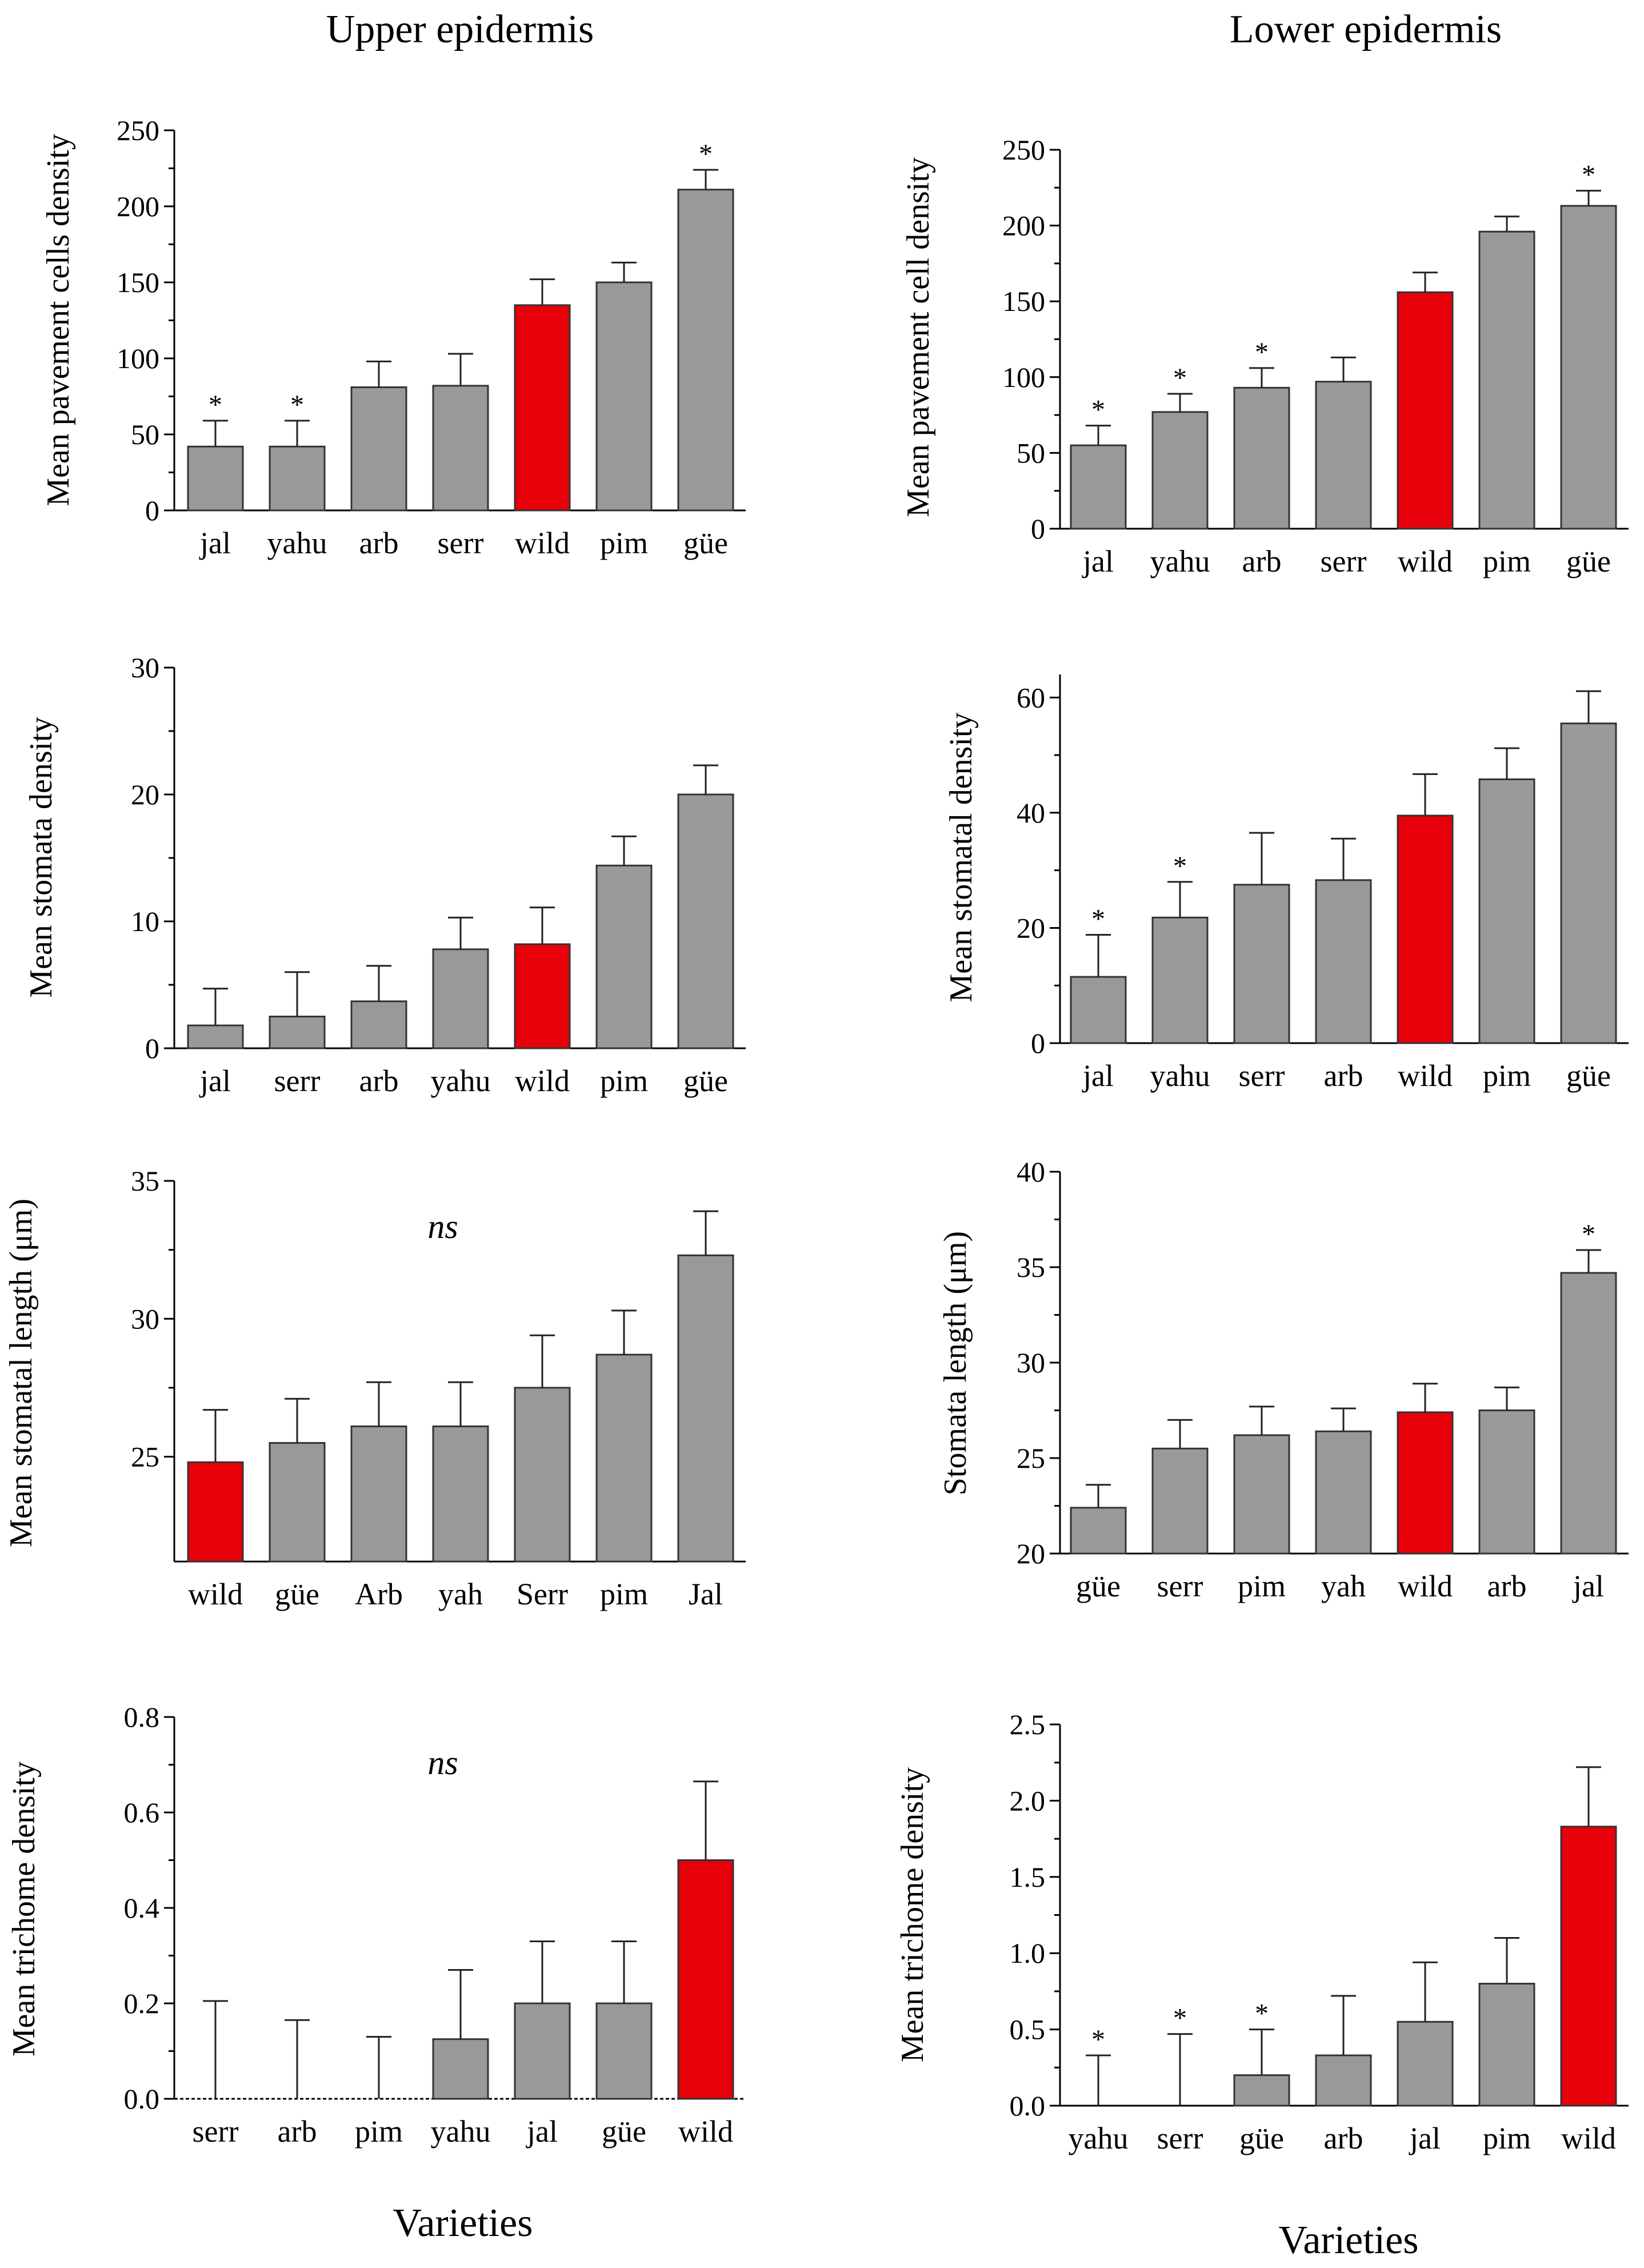  Describe the element at coordinates (1031, 697) in the screenshot. I see `y-tick-label: 60` at that location.